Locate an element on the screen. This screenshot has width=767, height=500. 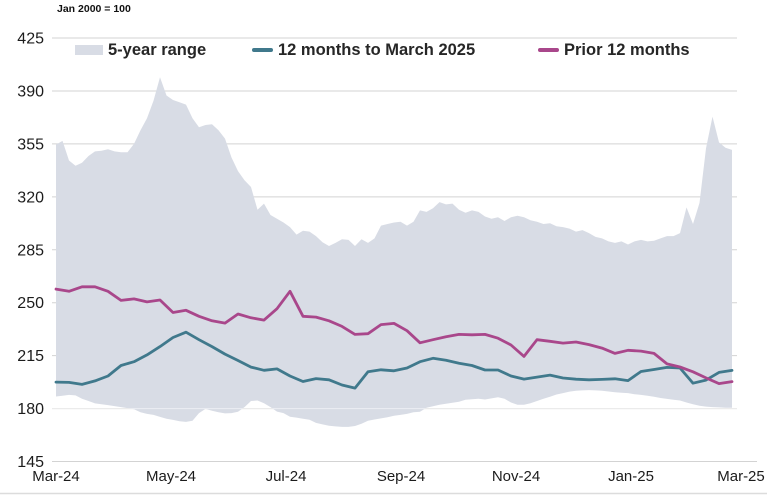
y-tick-label: 145 is located at coordinates (30, 462).